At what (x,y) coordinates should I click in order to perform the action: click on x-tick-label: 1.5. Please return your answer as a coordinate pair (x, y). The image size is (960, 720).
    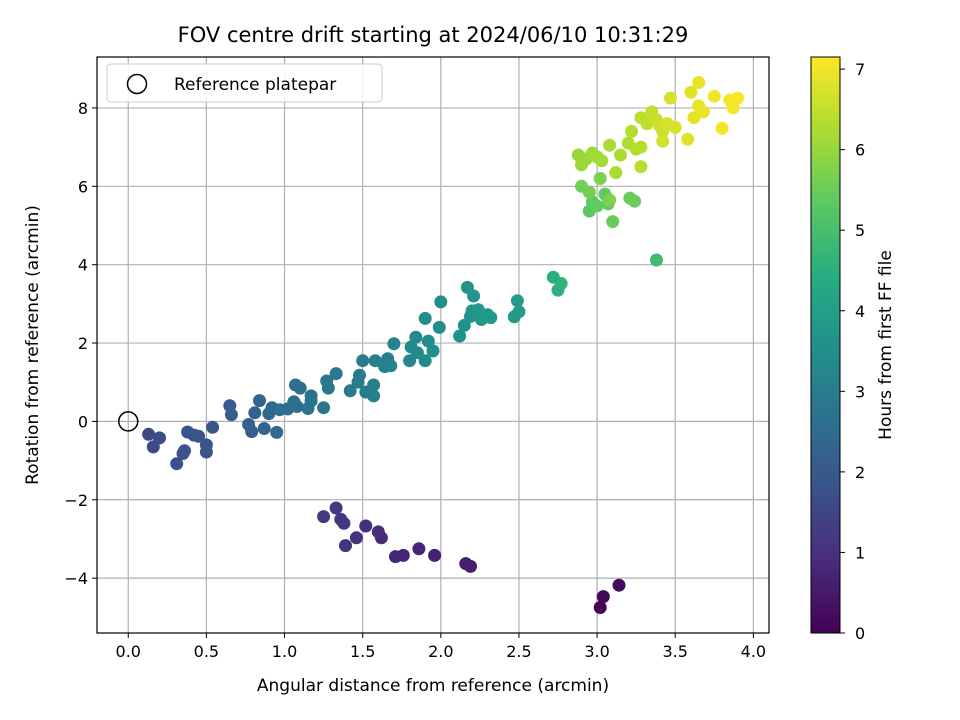
    Looking at the image, I should click on (362, 651).